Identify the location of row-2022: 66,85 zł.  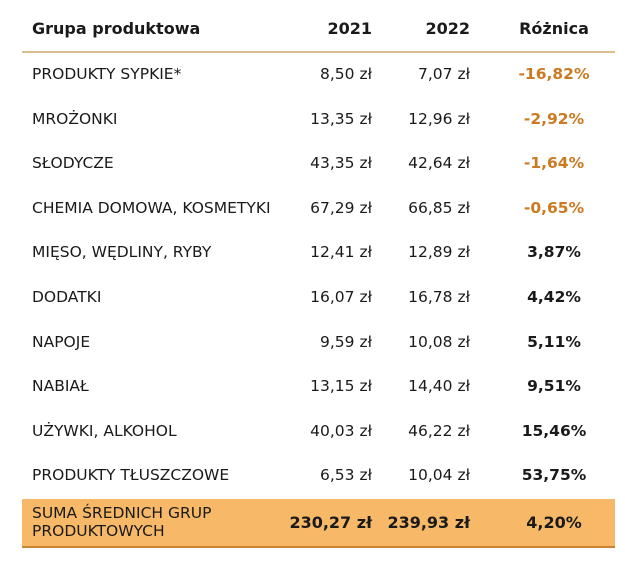
(439, 207).